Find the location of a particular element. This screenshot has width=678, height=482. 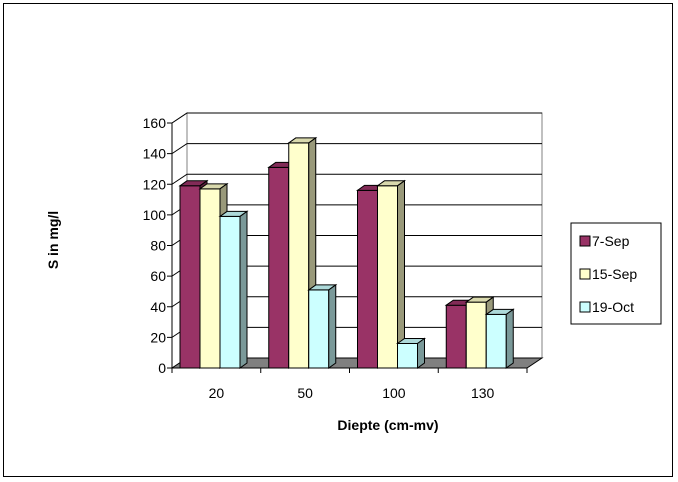

y-tick-label: 60 is located at coordinates (158, 276).